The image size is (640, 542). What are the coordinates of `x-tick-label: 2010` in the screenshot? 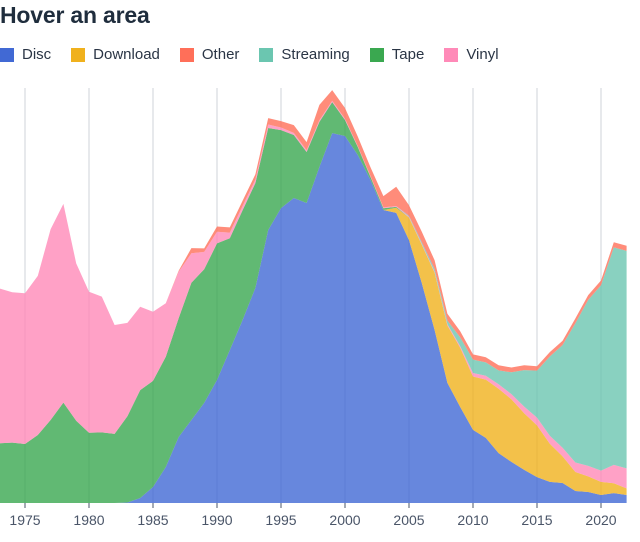 It's located at (472, 520).